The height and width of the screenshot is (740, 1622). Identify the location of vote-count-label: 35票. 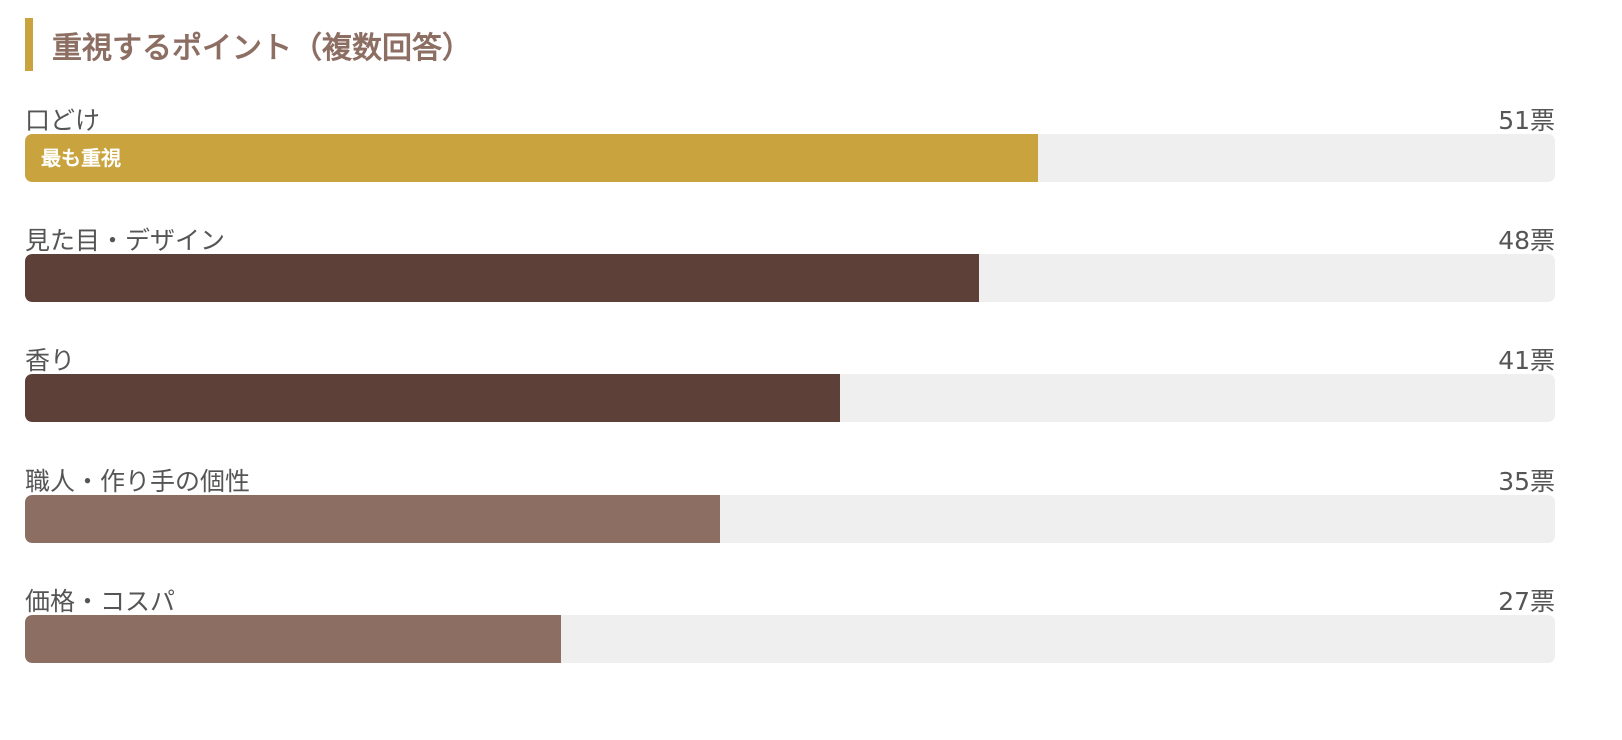
(1526, 481).